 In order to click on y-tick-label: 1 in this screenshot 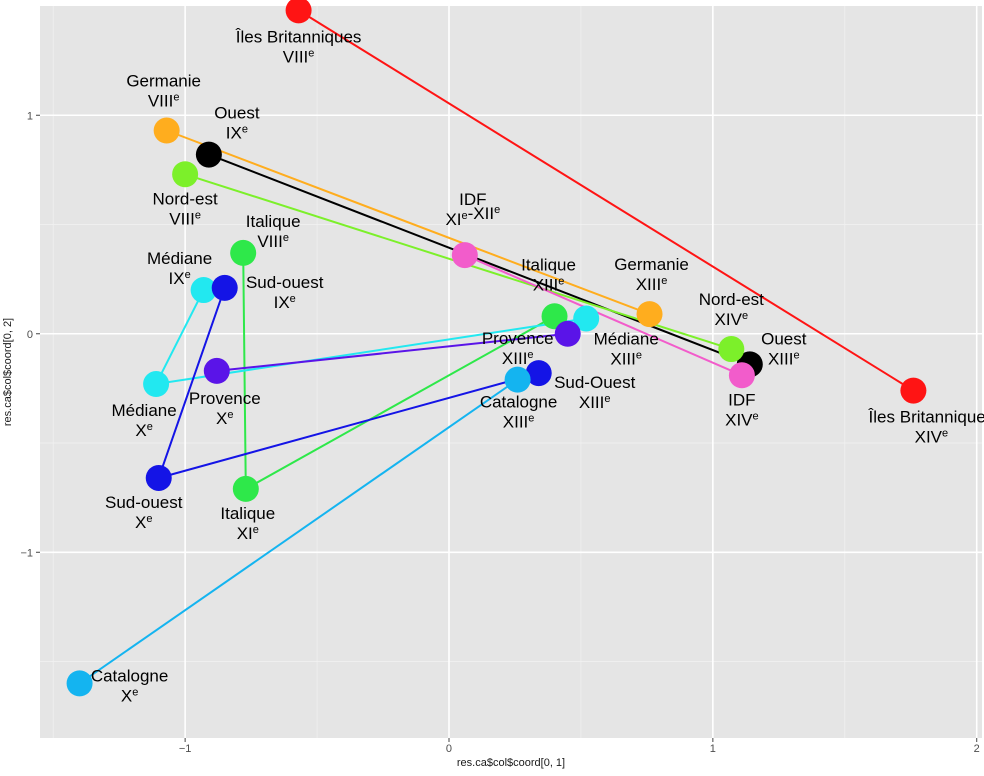, I will do `click(30, 116)`.